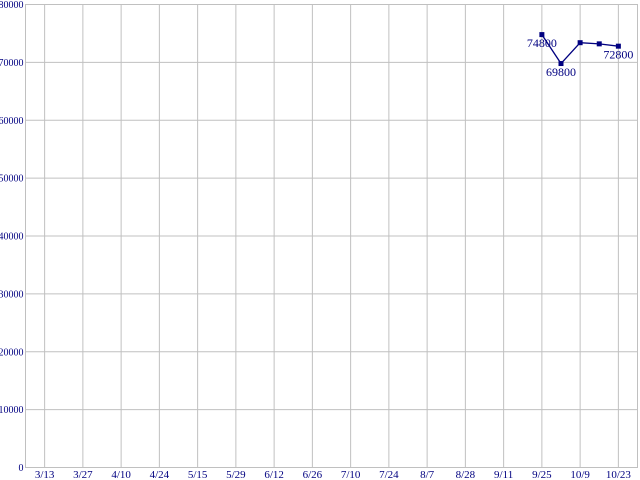  Describe the element at coordinates (580, 474) in the screenshot. I see `x-axis-tick-label: 10/9` at that location.